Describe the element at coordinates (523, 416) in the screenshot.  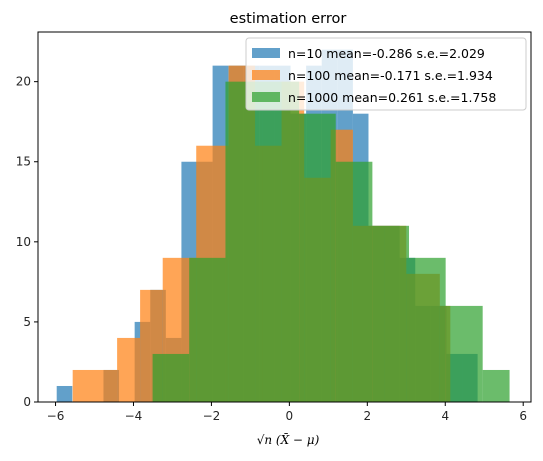
I see `x-tick-label: 6` at that location.